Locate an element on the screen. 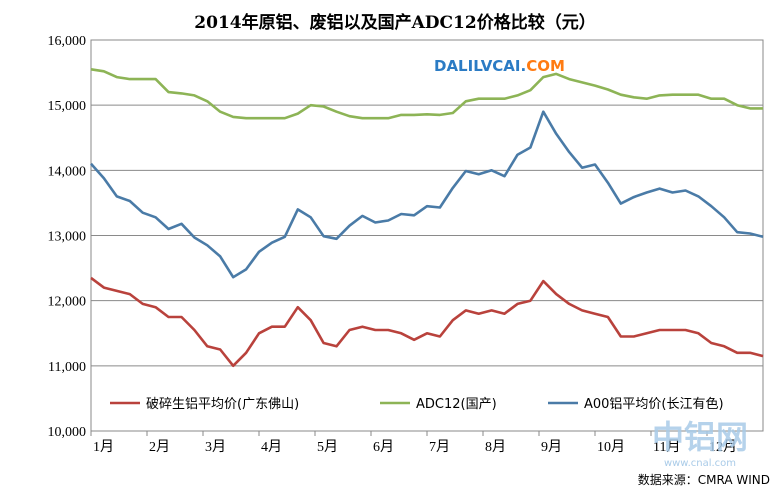 The width and height of the screenshot is (780, 492). watermark-site-part2: COM is located at coordinates (545, 66).